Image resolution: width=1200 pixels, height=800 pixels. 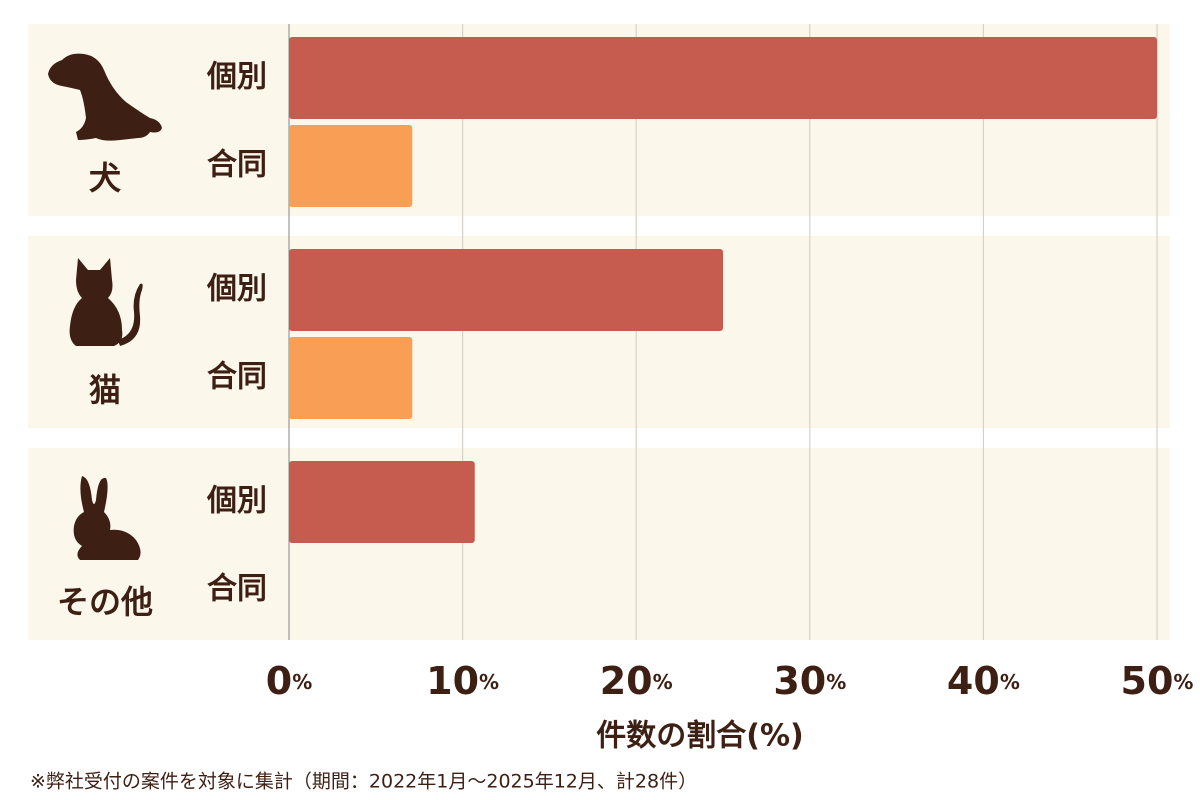 What do you see at coordinates (289, 681) in the screenshot?
I see `x-tick-label: 0%` at bounding box center [289, 681].